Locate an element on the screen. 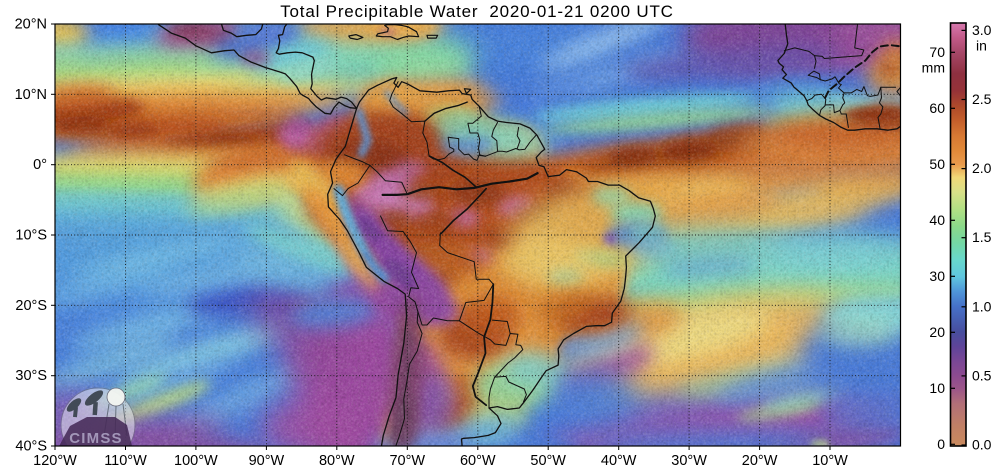 The height and width of the screenshot is (470, 1000). svg-text: 20°N is located at coordinates (31, 25).